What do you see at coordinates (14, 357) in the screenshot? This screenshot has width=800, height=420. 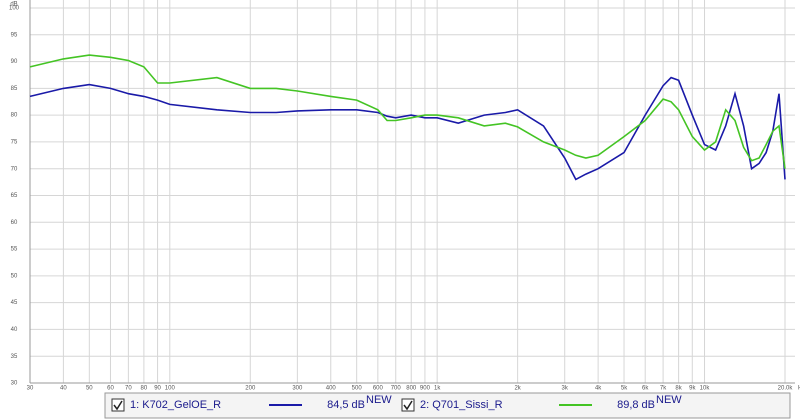 I see `y-tick-label: 35` at bounding box center [14, 357].